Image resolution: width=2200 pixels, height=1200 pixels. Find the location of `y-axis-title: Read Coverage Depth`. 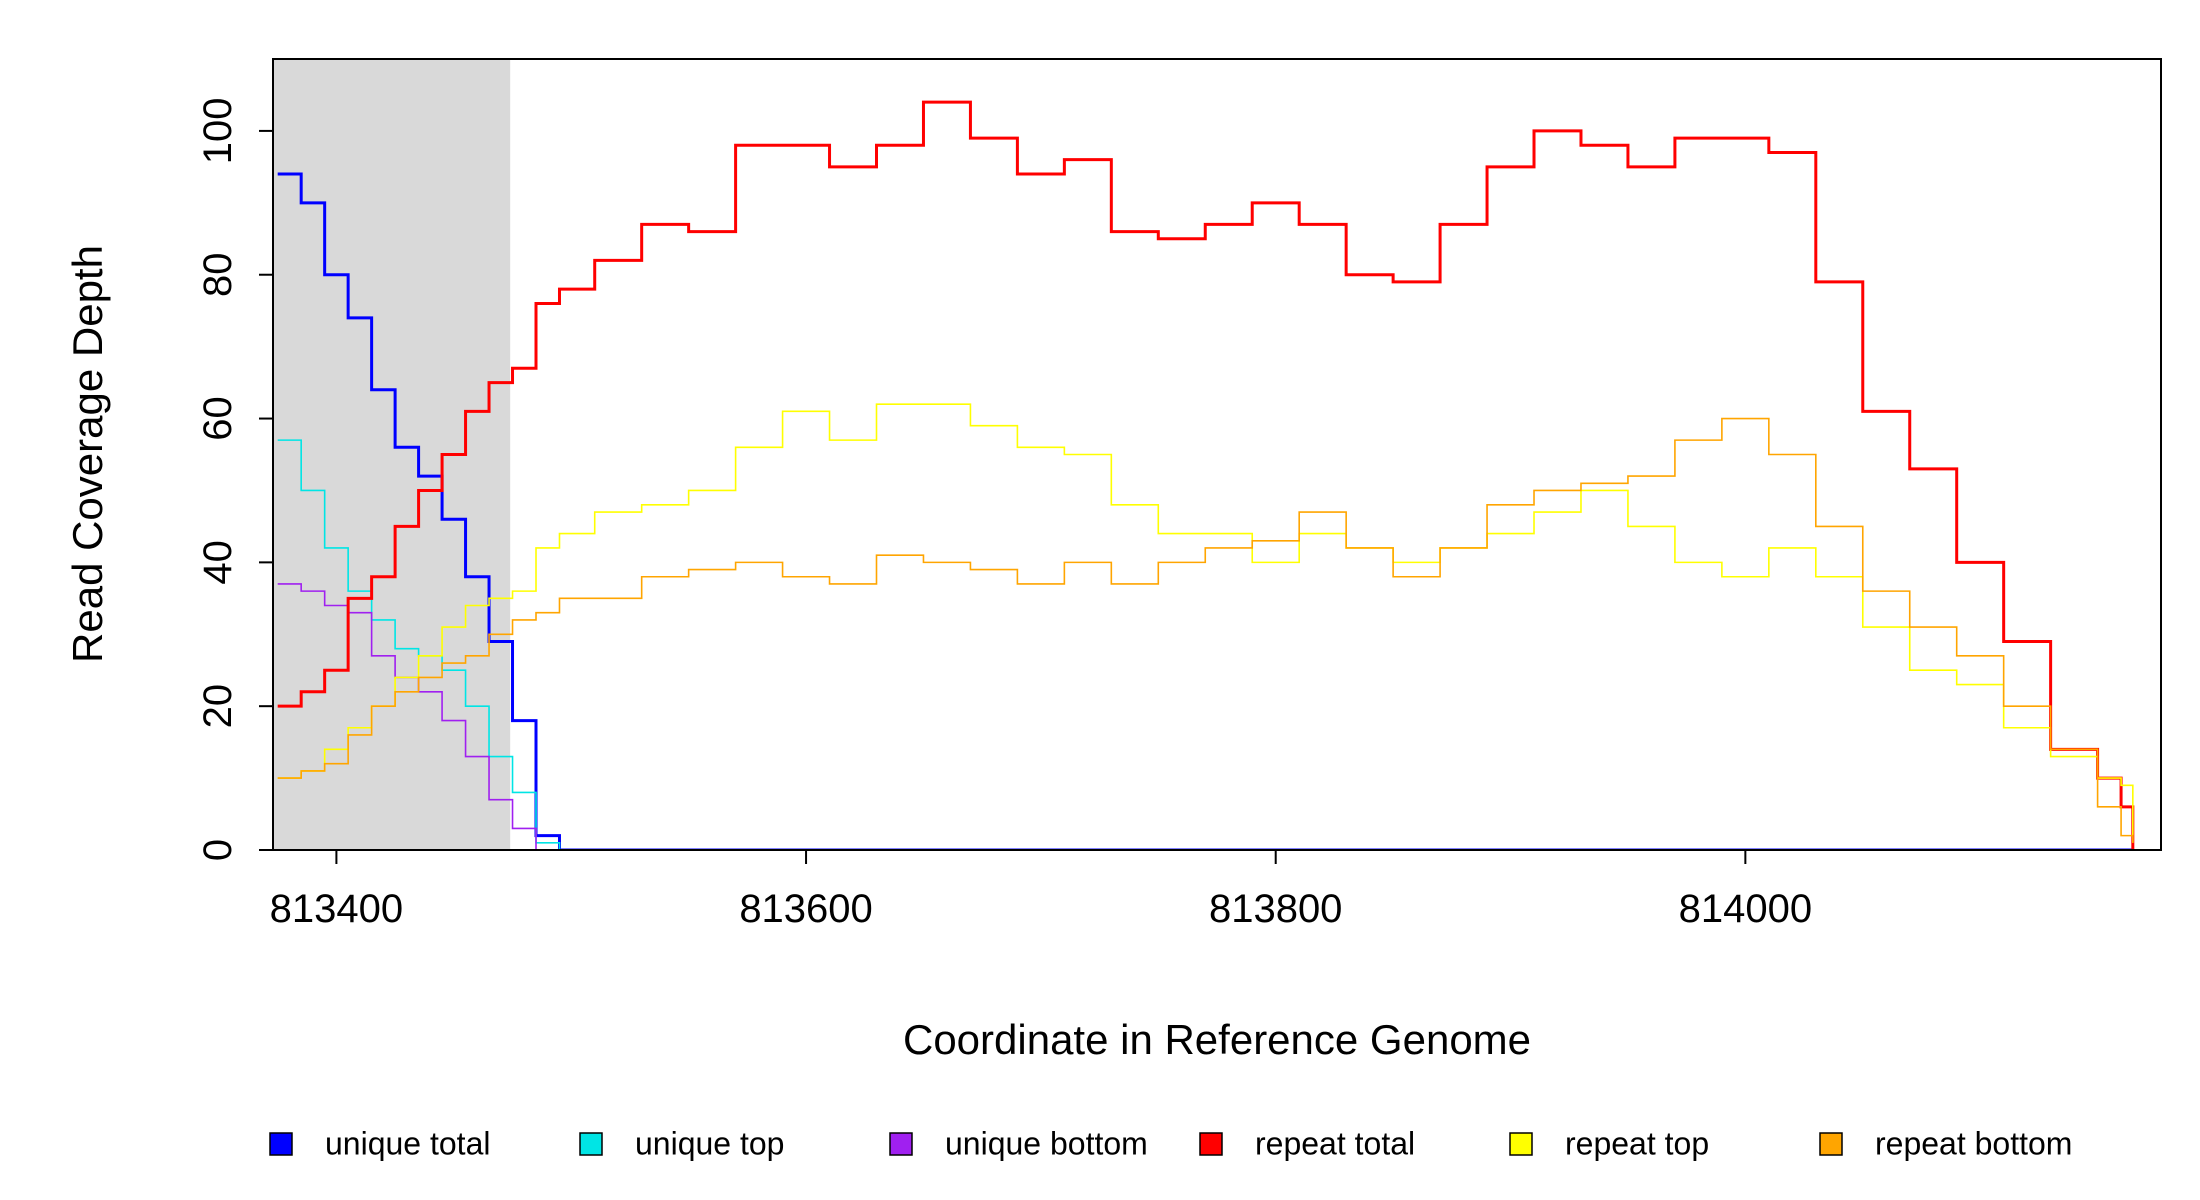

y-axis-title: Read Coverage Depth is located at coordinates (87, 454).